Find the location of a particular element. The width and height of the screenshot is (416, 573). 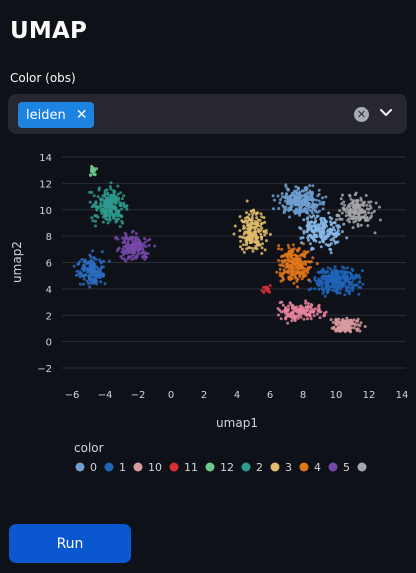

color-multiselect: leiden ✕ ✕ is located at coordinates (207, 114).